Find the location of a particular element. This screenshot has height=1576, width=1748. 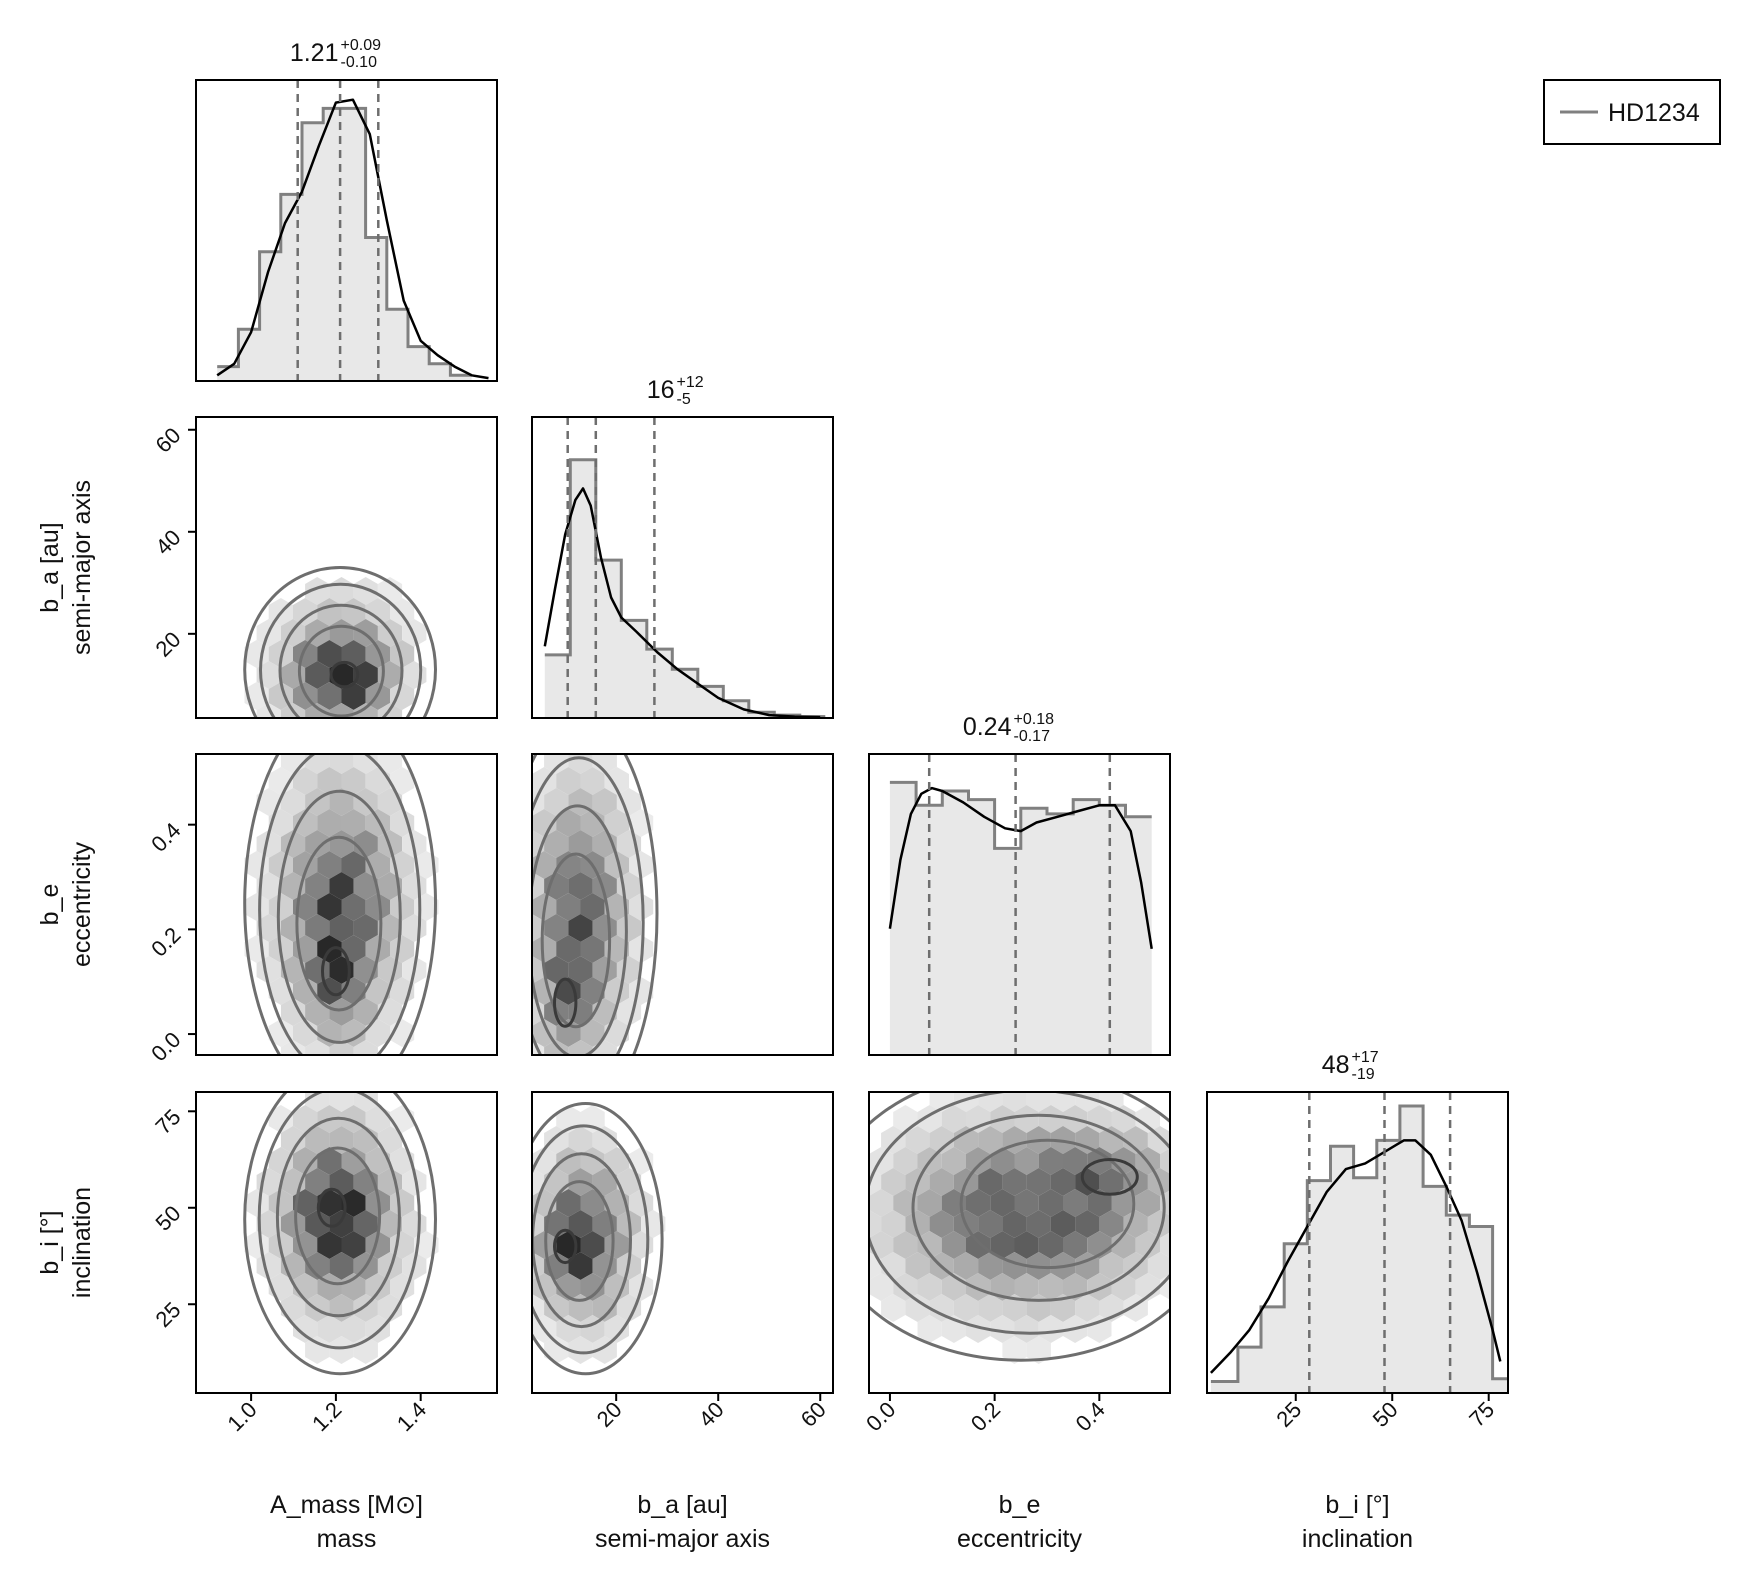

x-axis-label-0: A_mass [M⊙] is located at coordinates (346, 1505).